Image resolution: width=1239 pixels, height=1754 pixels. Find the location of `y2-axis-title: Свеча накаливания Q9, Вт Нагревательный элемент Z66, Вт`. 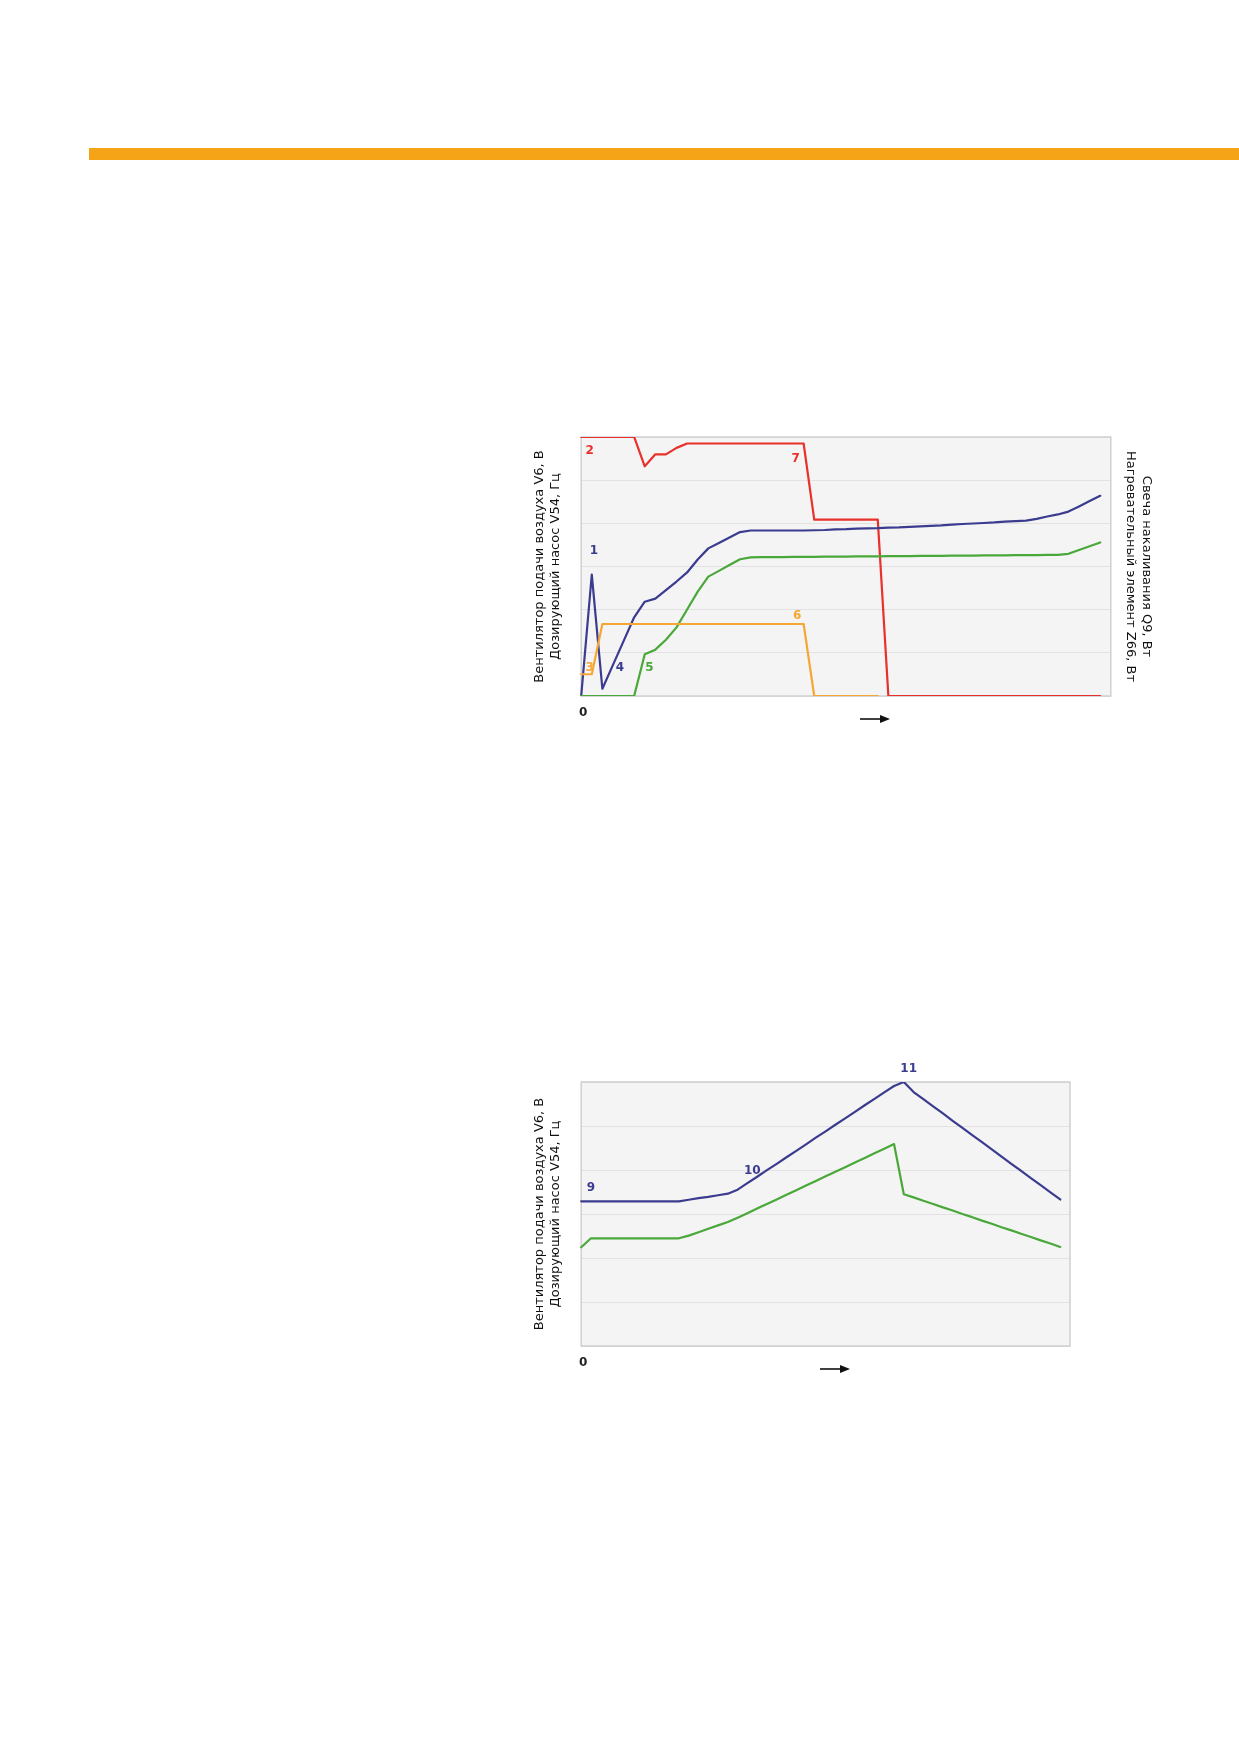

y2-axis-title: Свеча накаливания Q9, Вт Нагревательный элемент Z66, Вт is located at coordinates (1139, 567).